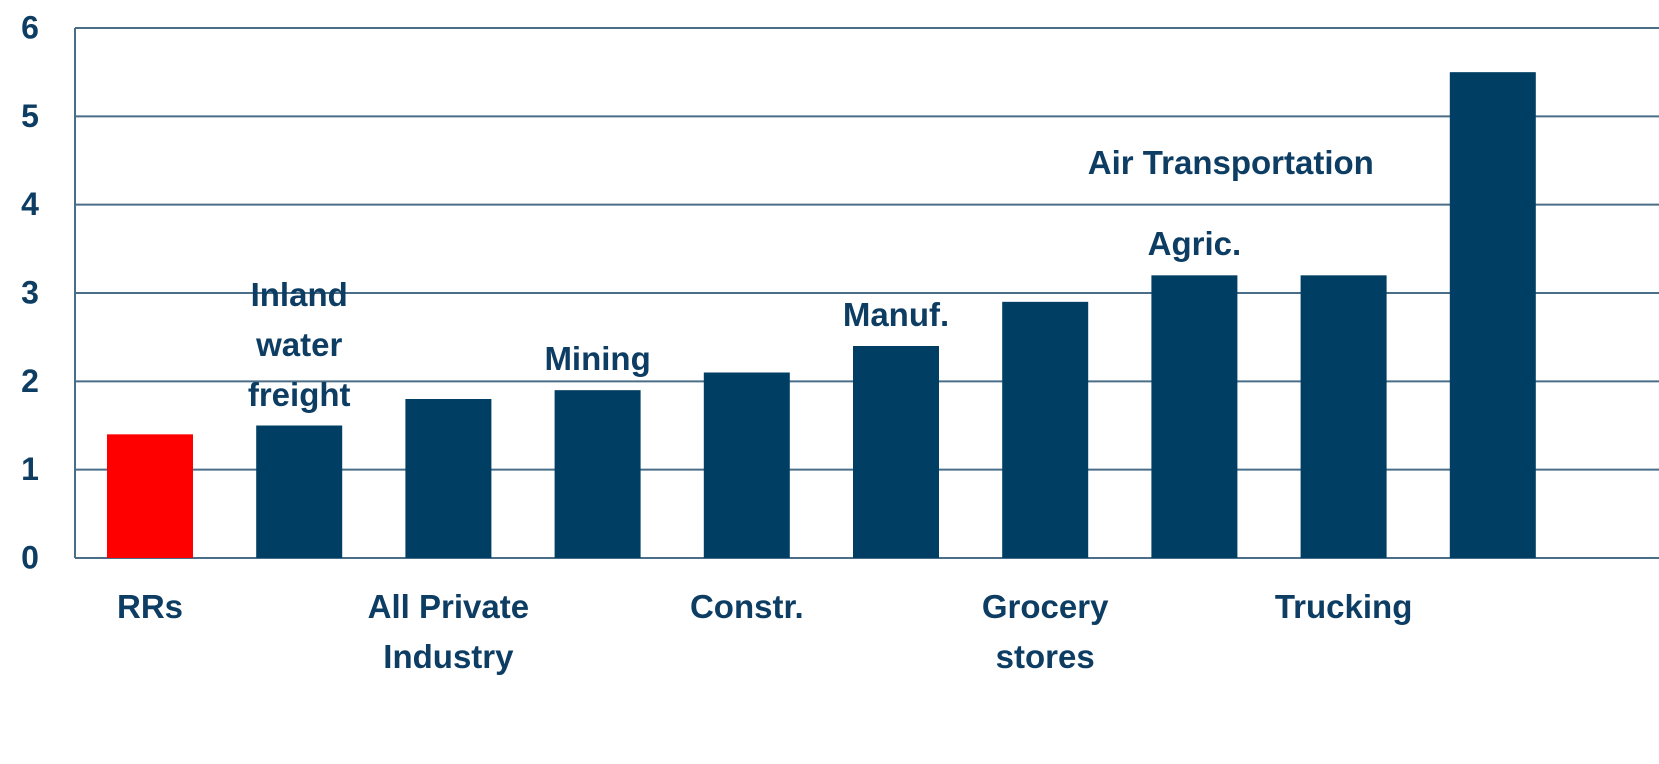 Image resolution: width=1659 pixels, height=764 pixels. I want to click on y-tick-label: 3, so click(30, 292).